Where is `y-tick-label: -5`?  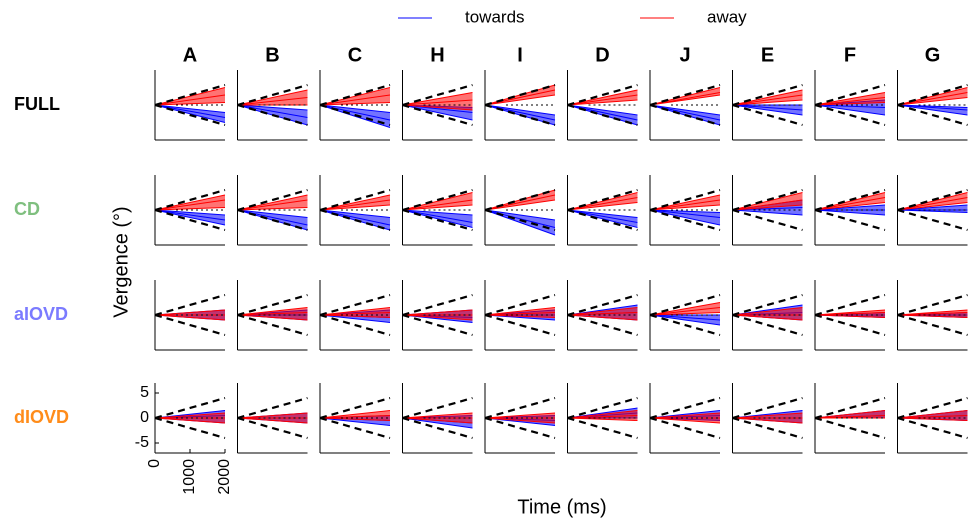 y-tick-label: -5 is located at coordinates (142, 442).